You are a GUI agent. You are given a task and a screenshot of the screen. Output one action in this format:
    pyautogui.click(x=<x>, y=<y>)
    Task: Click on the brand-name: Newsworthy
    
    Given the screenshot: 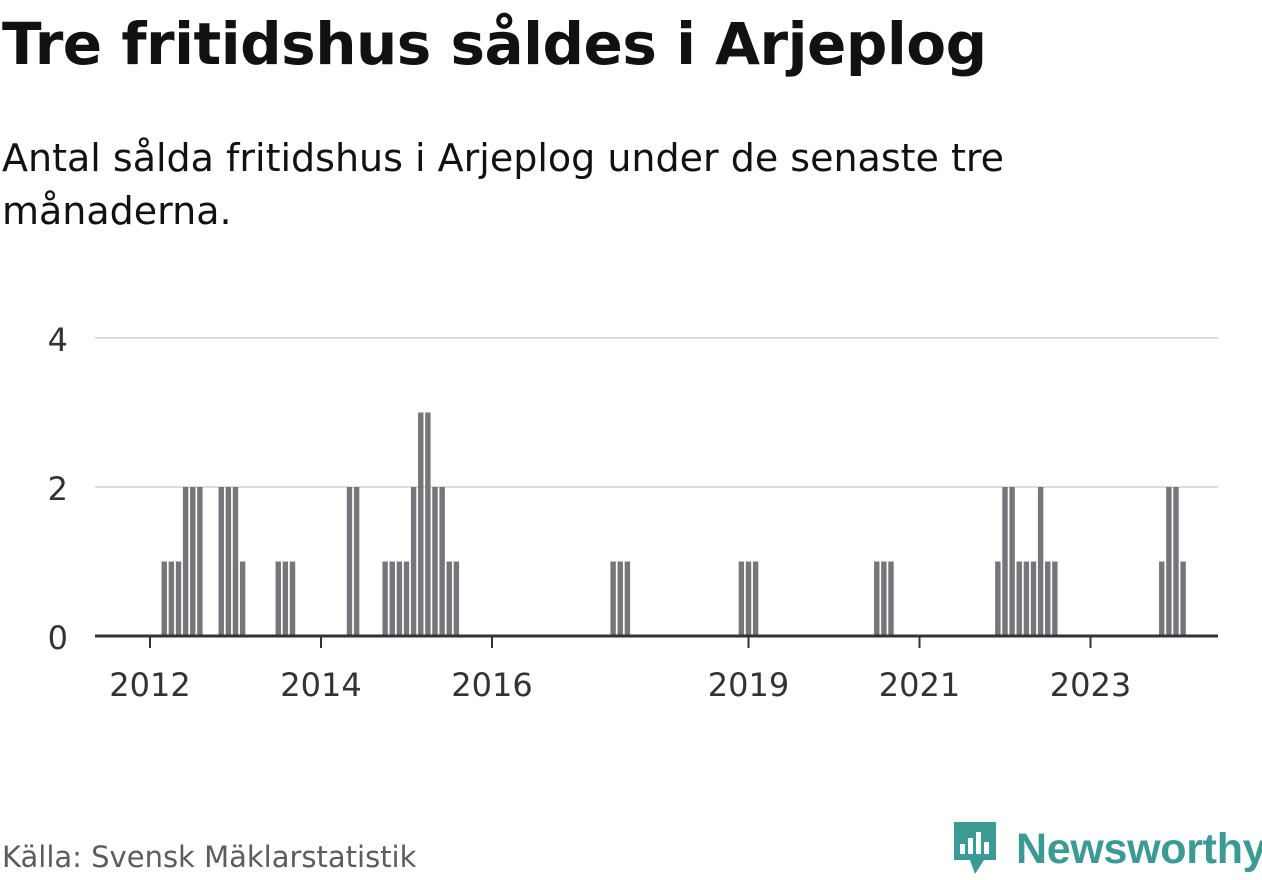 What is the action you would take?
    pyautogui.click(x=1139, y=848)
    